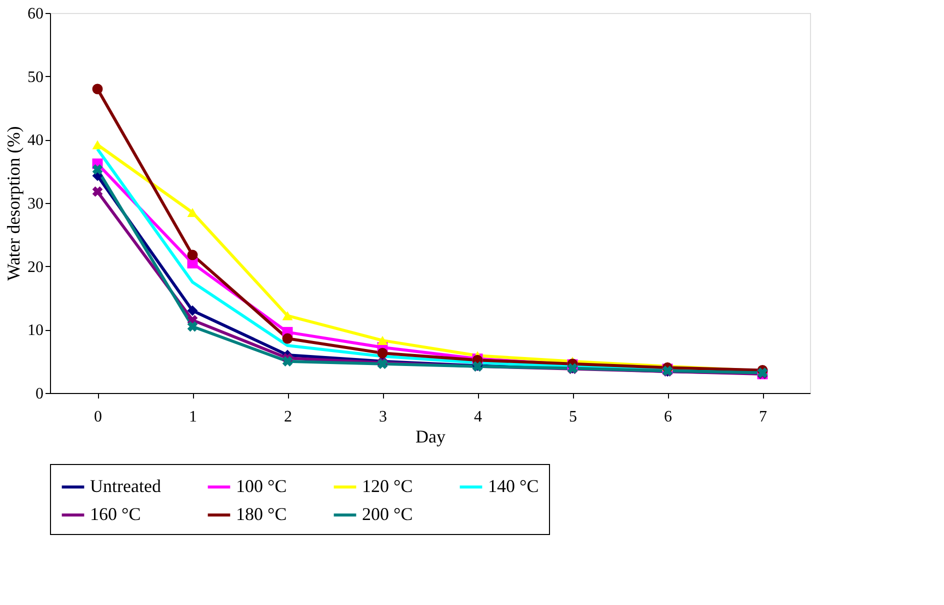 This screenshot has width=944, height=605. I want to click on x-tick-label: 0, so click(98, 417).